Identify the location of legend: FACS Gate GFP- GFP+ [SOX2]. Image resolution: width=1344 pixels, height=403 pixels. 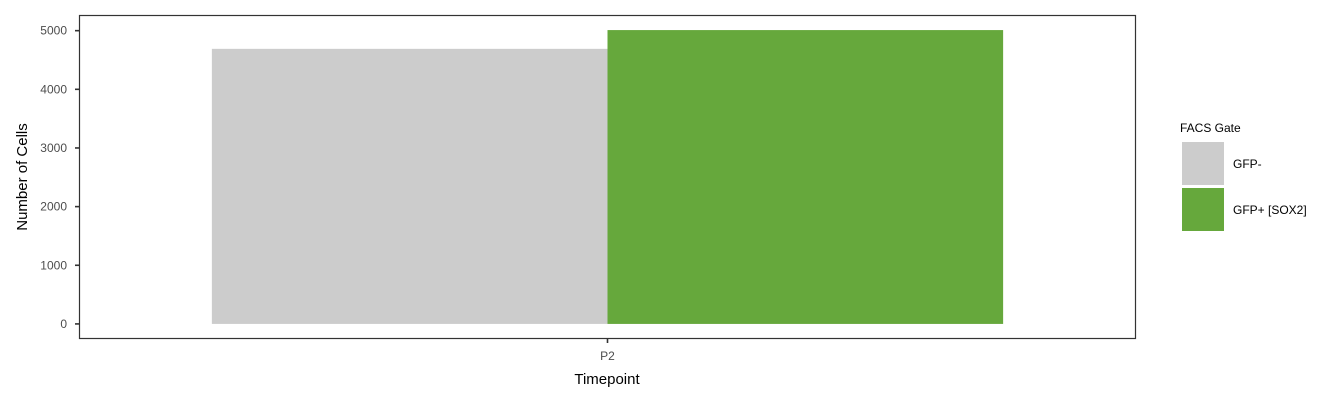
(1243, 176).